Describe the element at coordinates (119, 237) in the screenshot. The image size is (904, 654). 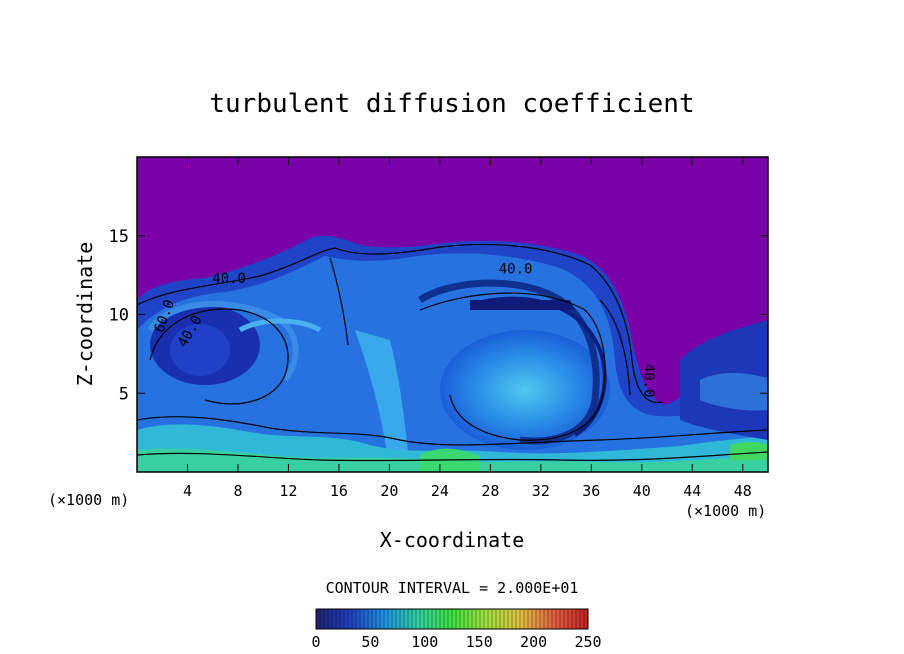
I see `y-tick-label: 15` at that location.